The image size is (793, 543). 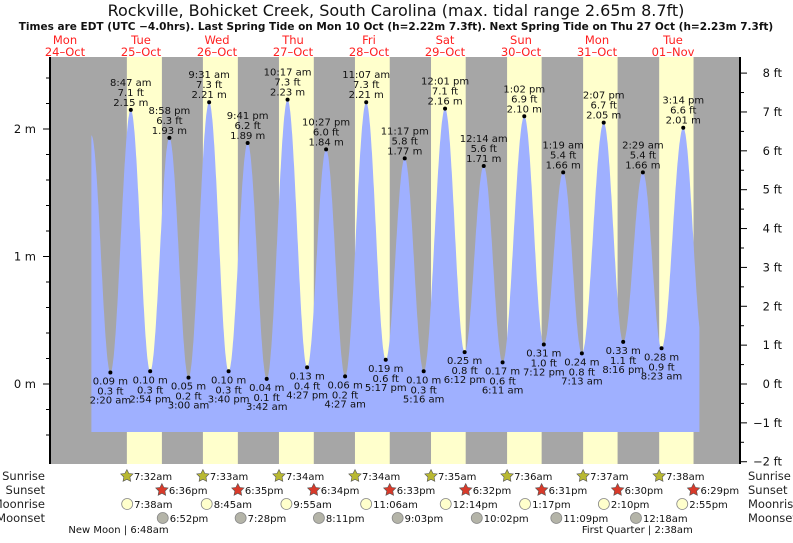 What do you see at coordinates (644, 491) in the screenshot?
I see `sunset-time: 6:30pm` at bounding box center [644, 491].